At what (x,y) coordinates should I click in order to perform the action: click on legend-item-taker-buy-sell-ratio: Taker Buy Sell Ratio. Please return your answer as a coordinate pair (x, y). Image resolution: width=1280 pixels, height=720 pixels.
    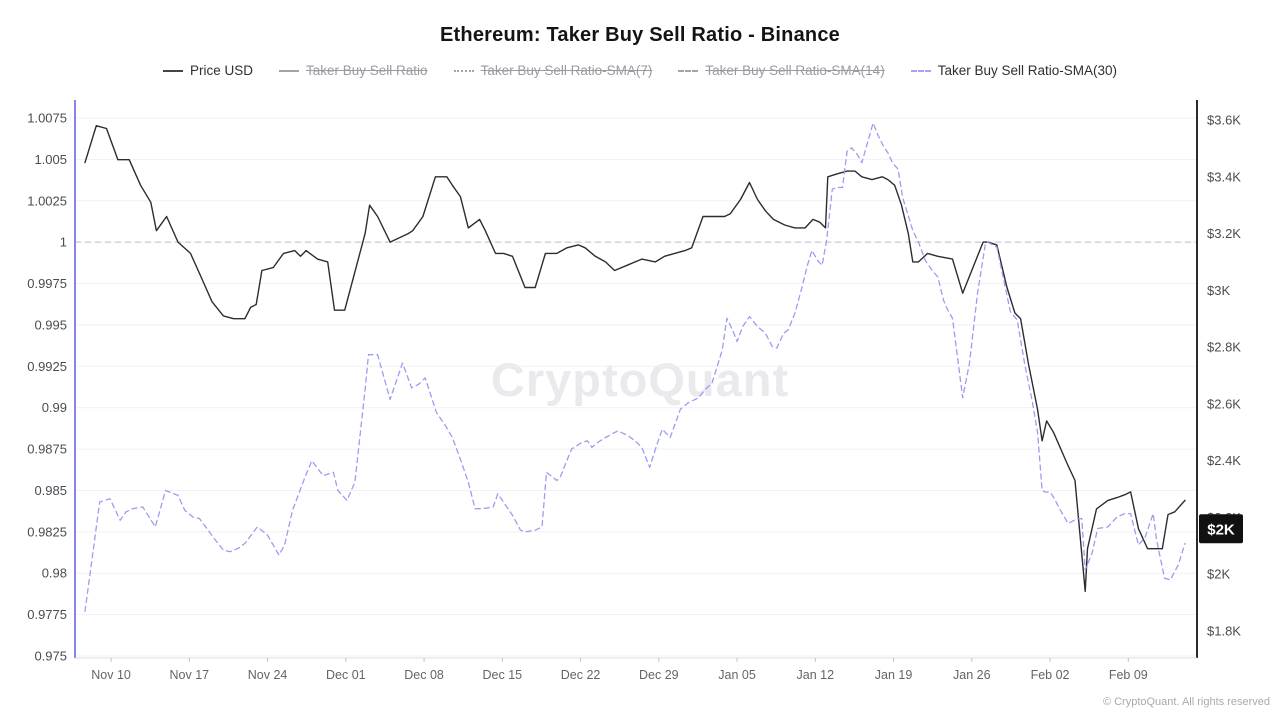
    Looking at the image, I should click on (353, 70).